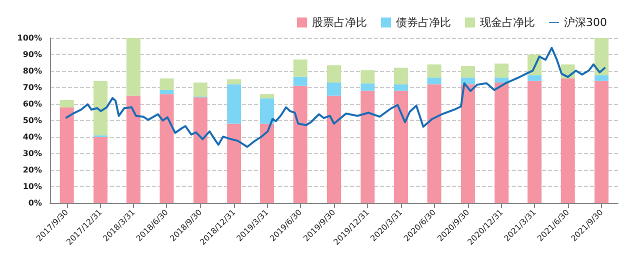 The width and height of the screenshot is (640, 273). Describe the element at coordinates (32, 170) in the screenshot. I see `y-tick-label: 20%` at that location.